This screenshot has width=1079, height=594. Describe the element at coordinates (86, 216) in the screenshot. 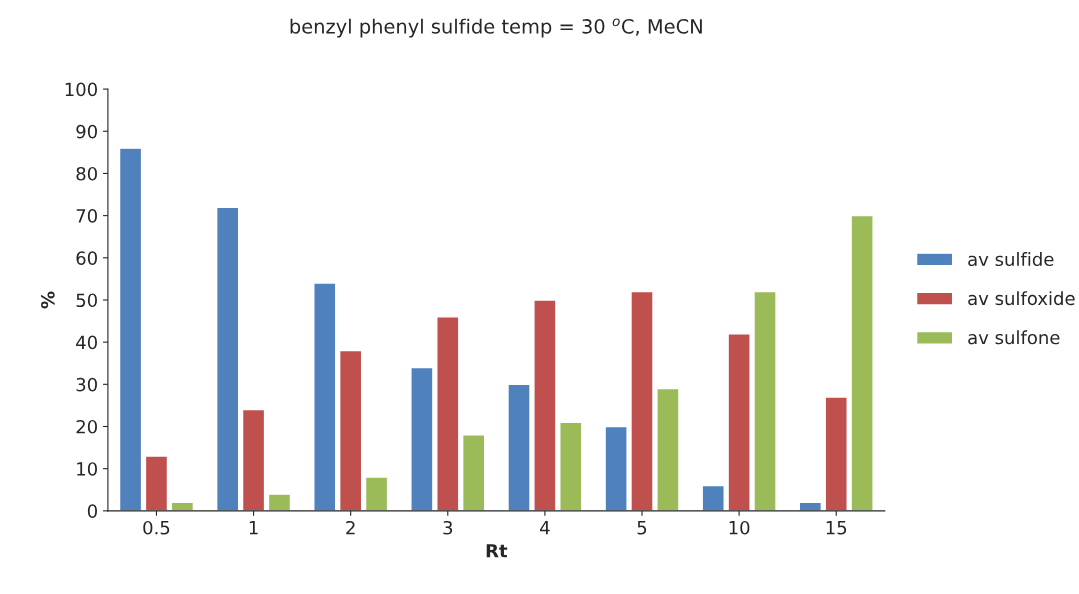

I see `y-tick-label: 70` at that location.